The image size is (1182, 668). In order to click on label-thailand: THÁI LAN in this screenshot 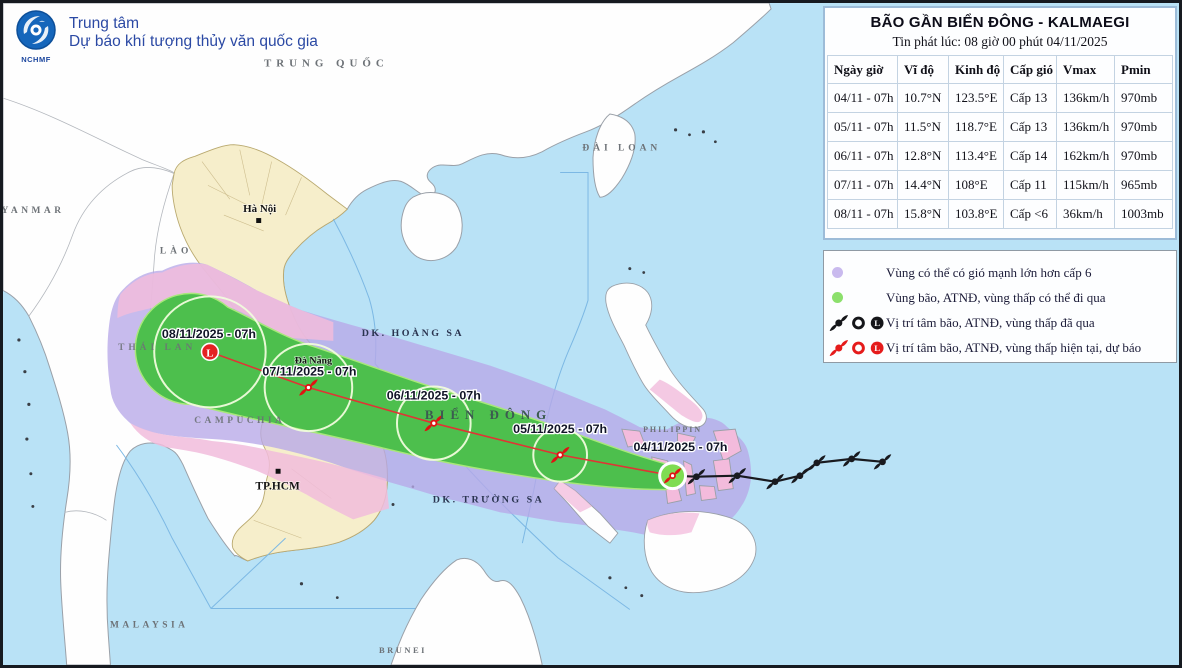, I will do `click(157, 347)`.